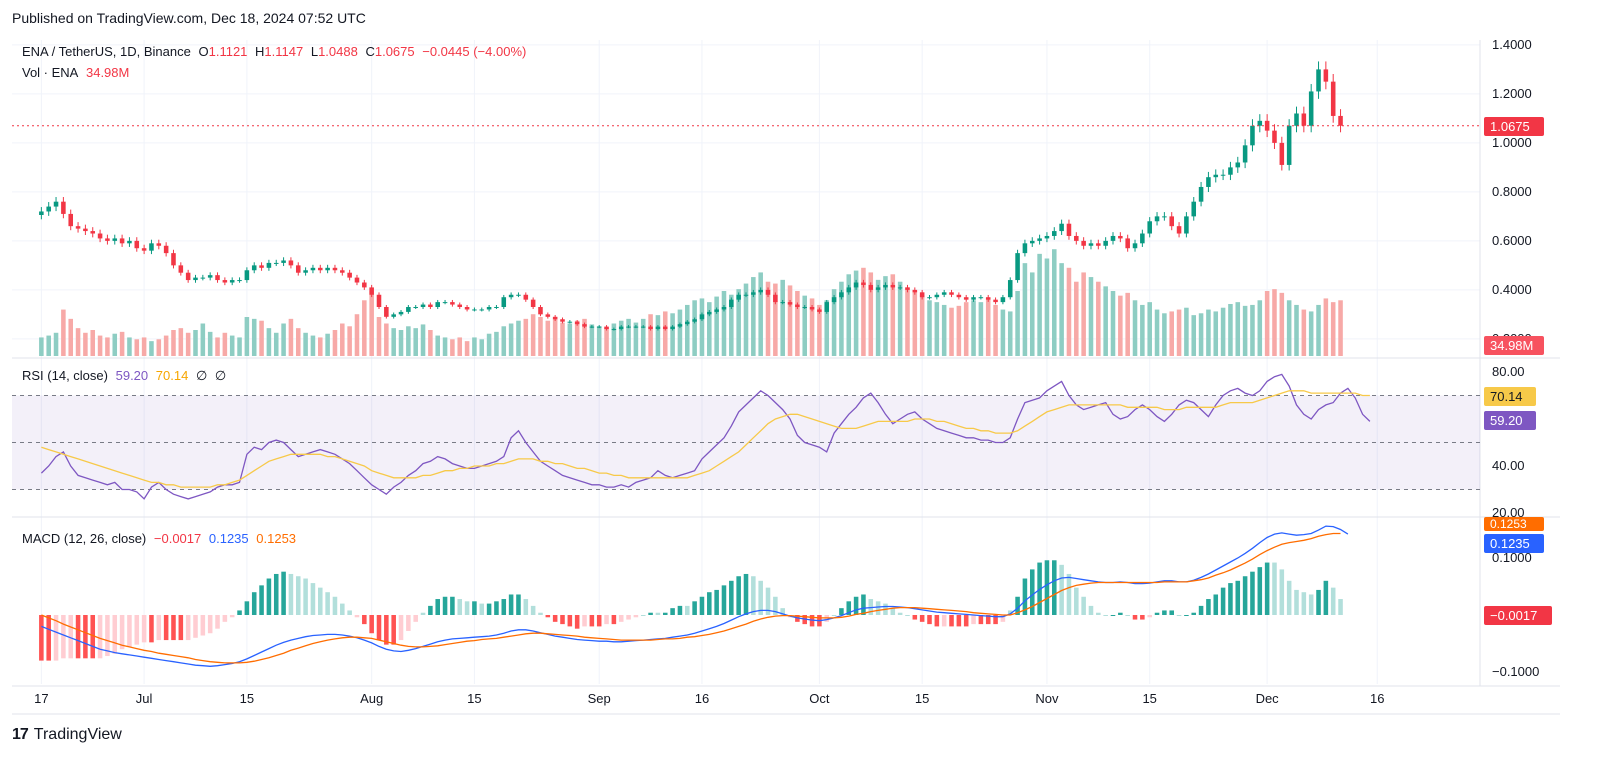 This screenshot has width=1600, height=773. I want to click on footer-brand: 17 TradingView, so click(67, 735).